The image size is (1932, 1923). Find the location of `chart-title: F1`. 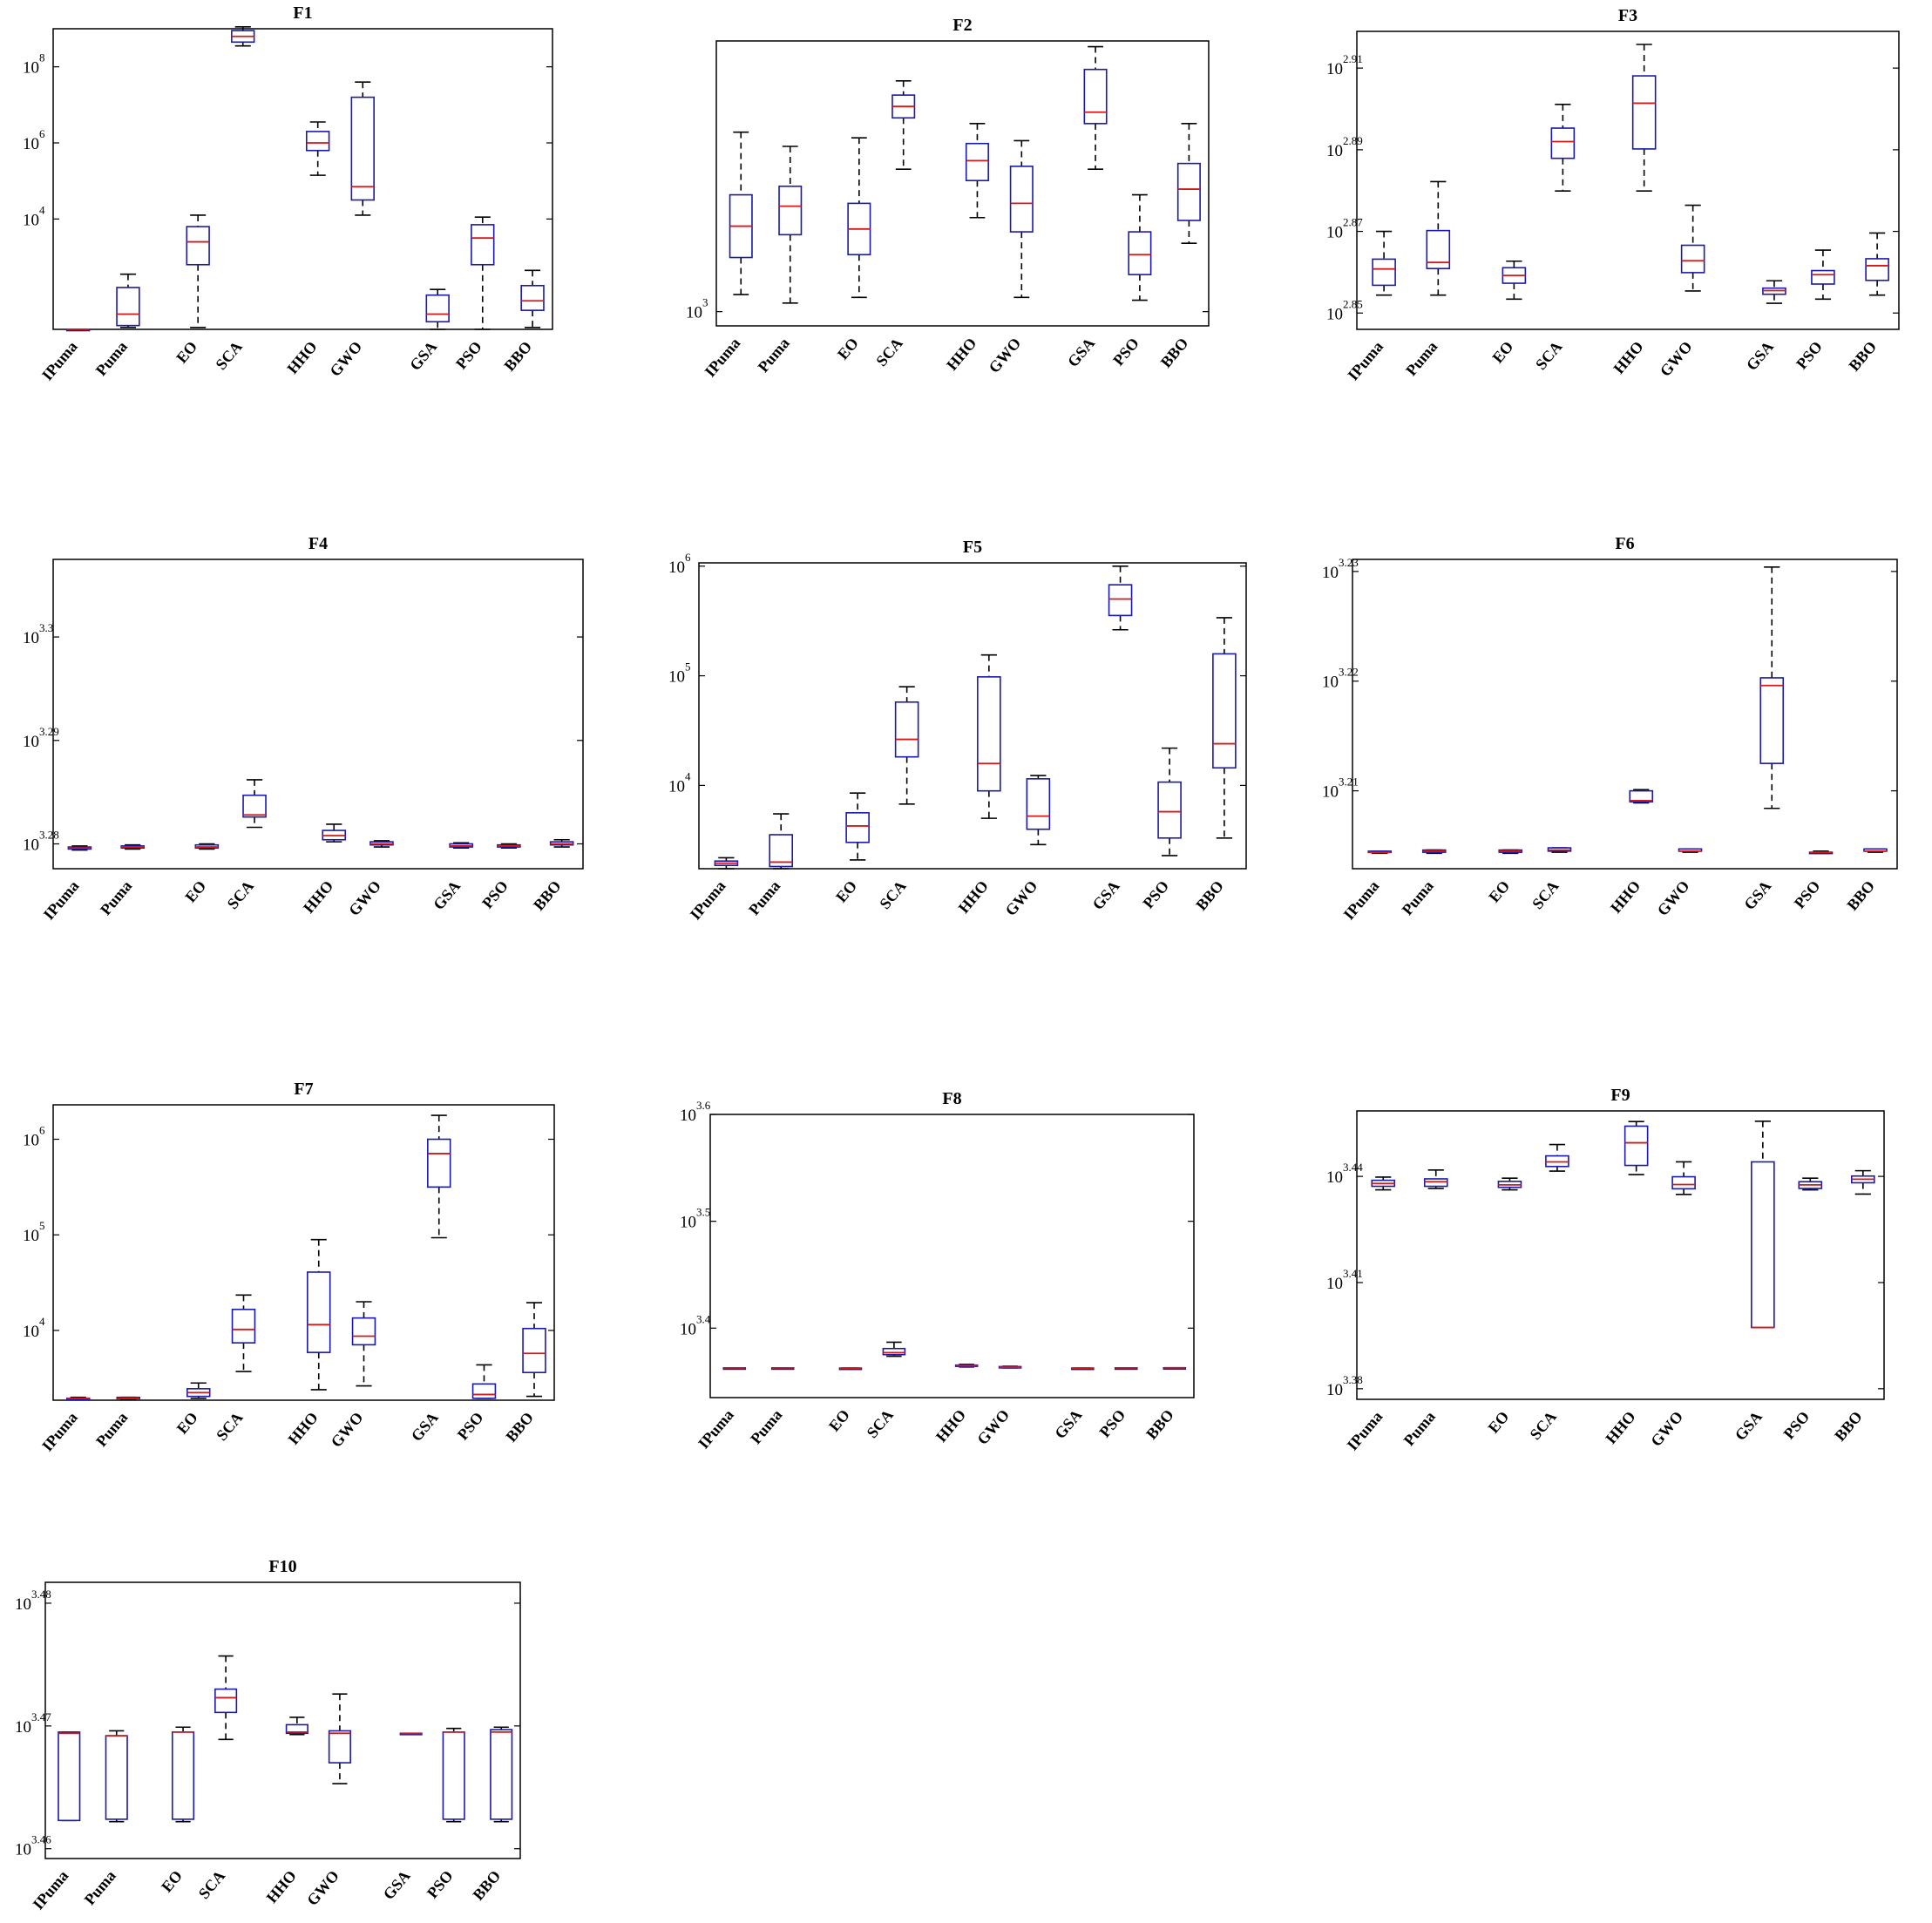

chart-title: F1 is located at coordinates (302, 13).